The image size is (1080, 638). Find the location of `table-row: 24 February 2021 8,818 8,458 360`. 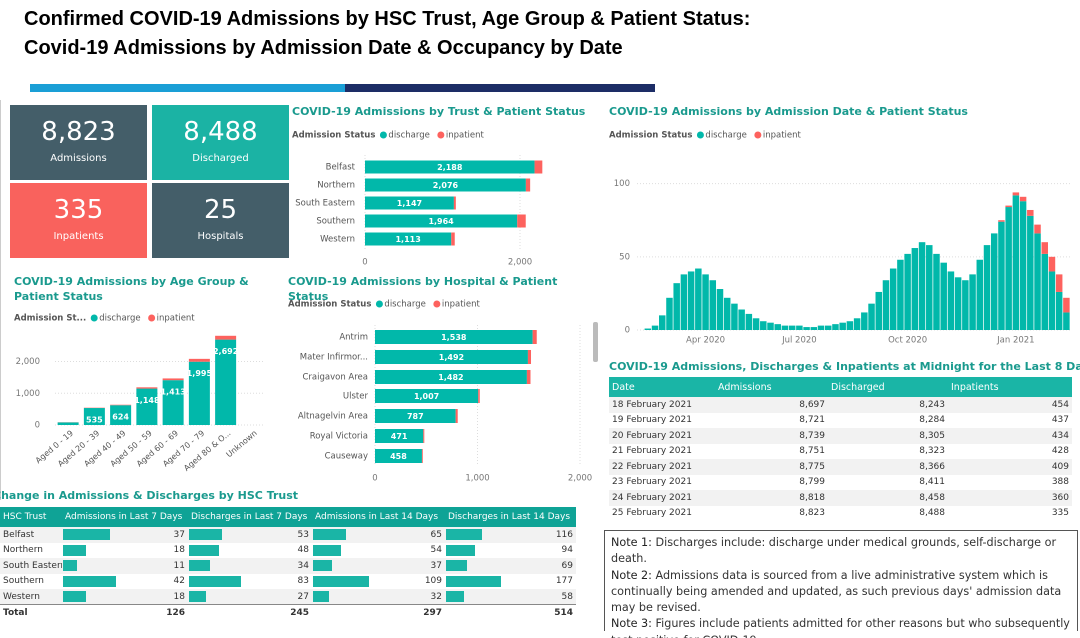

table-row: 24 February 2021 8,818 8,458 360 is located at coordinates (840, 498).